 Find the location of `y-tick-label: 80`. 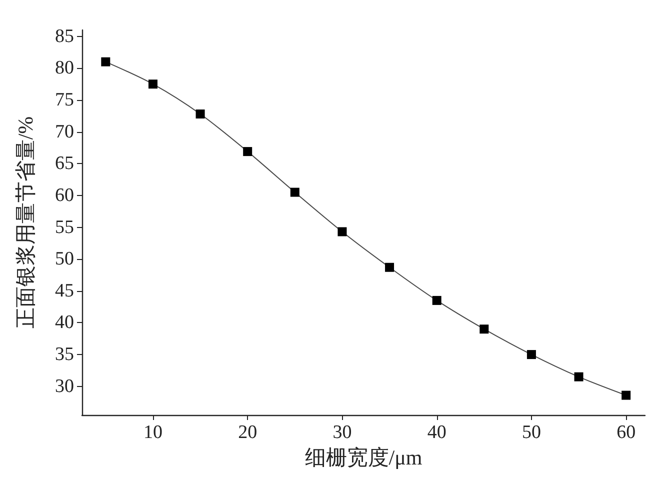

y-tick-label: 80 is located at coordinates (64, 68).